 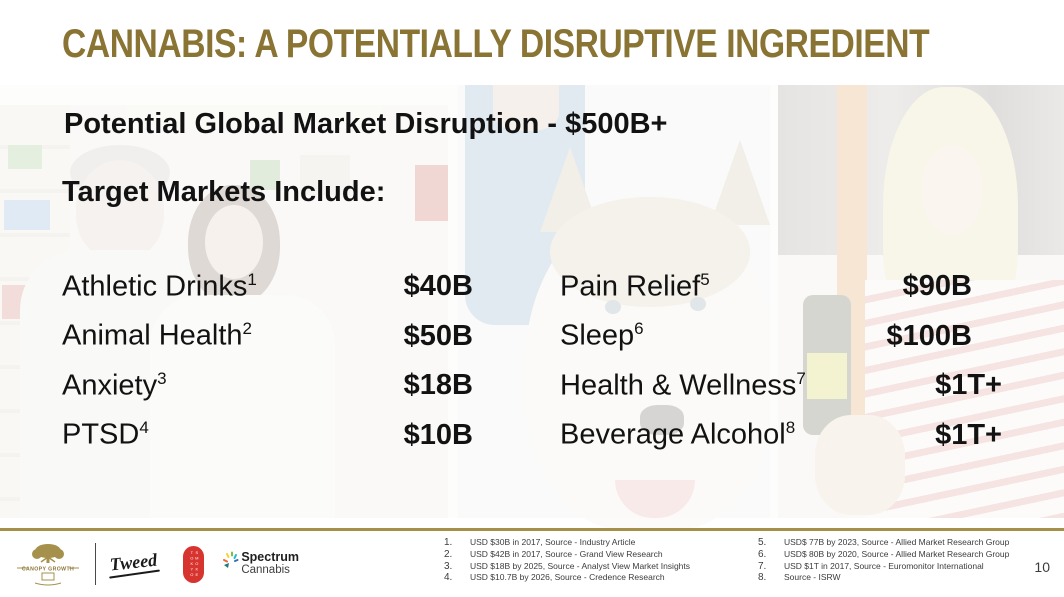 What do you see at coordinates (135, 563) in the screenshot?
I see `tweed-logo: Tweed` at bounding box center [135, 563].